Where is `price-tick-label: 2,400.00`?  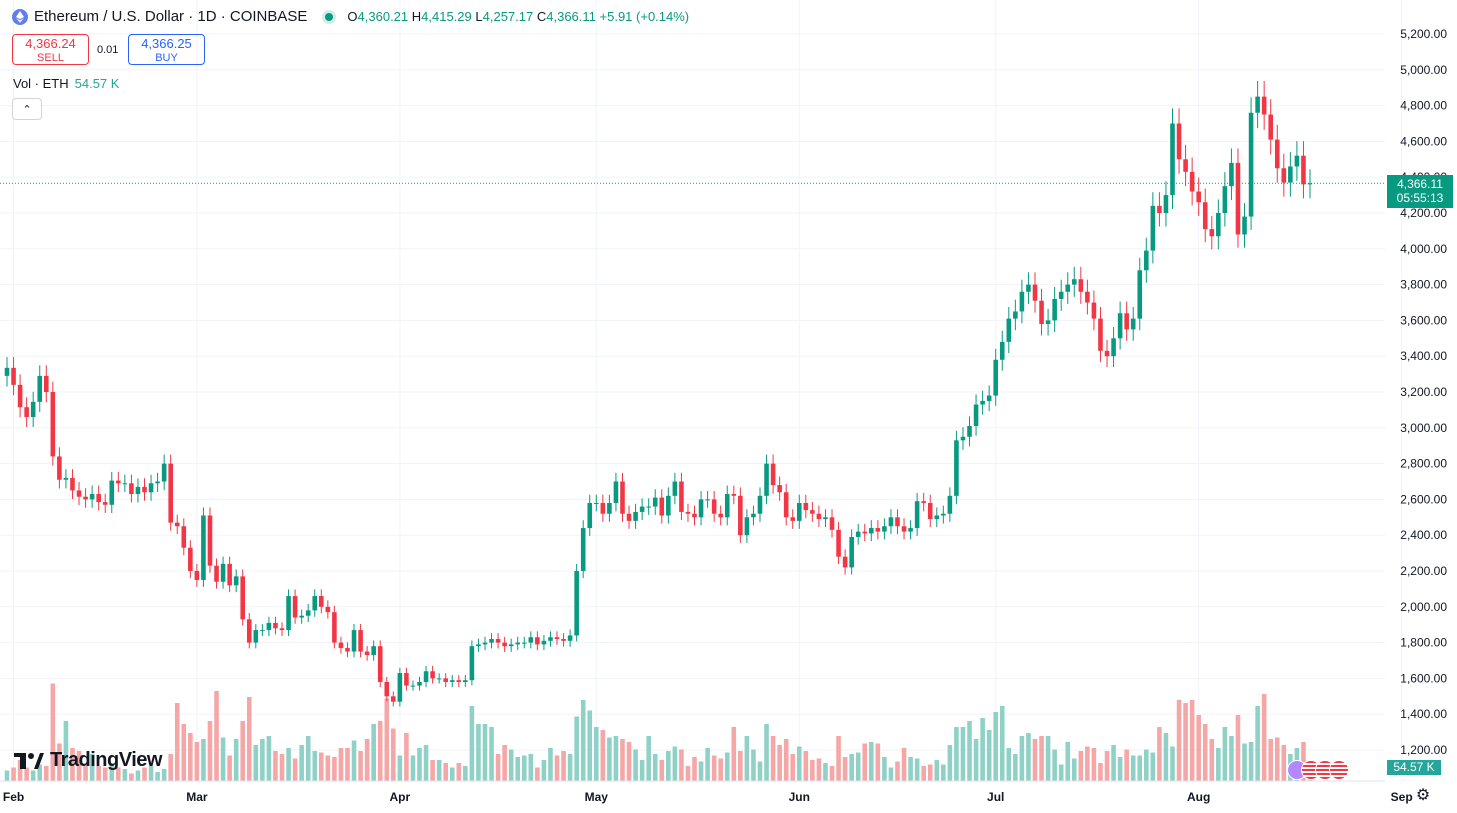 price-tick-label: 2,400.00 is located at coordinates (1423, 535).